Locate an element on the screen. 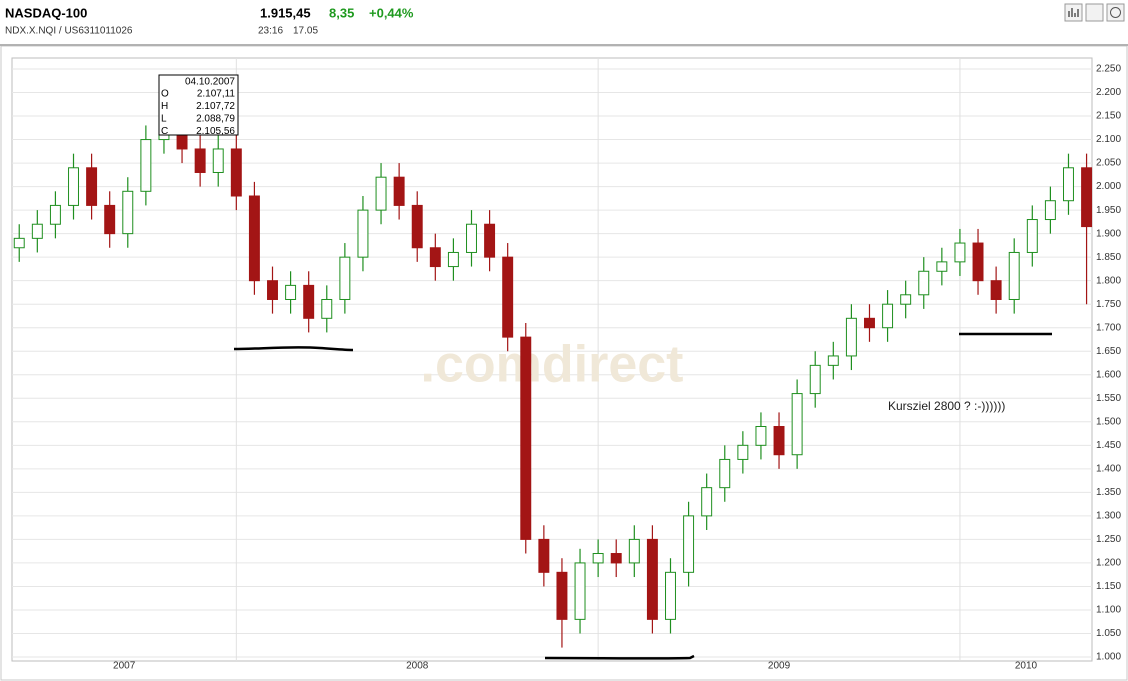 The height and width of the screenshot is (681, 1128). y-tick-label: 1.500 is located at coordinates (1108, 421).